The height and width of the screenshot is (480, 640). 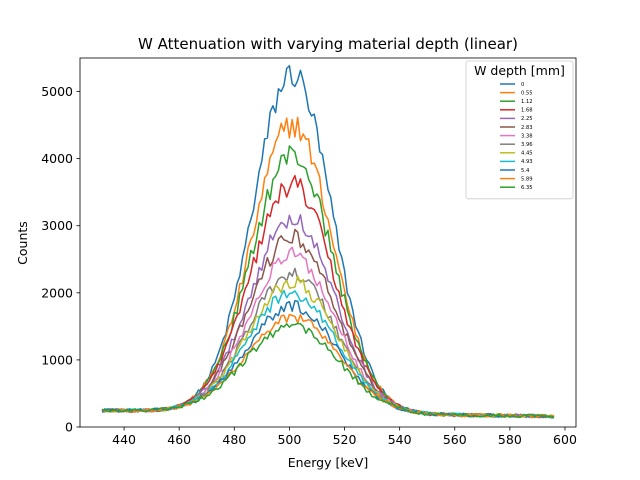 I want to click on y-axis-label: Counts, so click(x=22, y=243).